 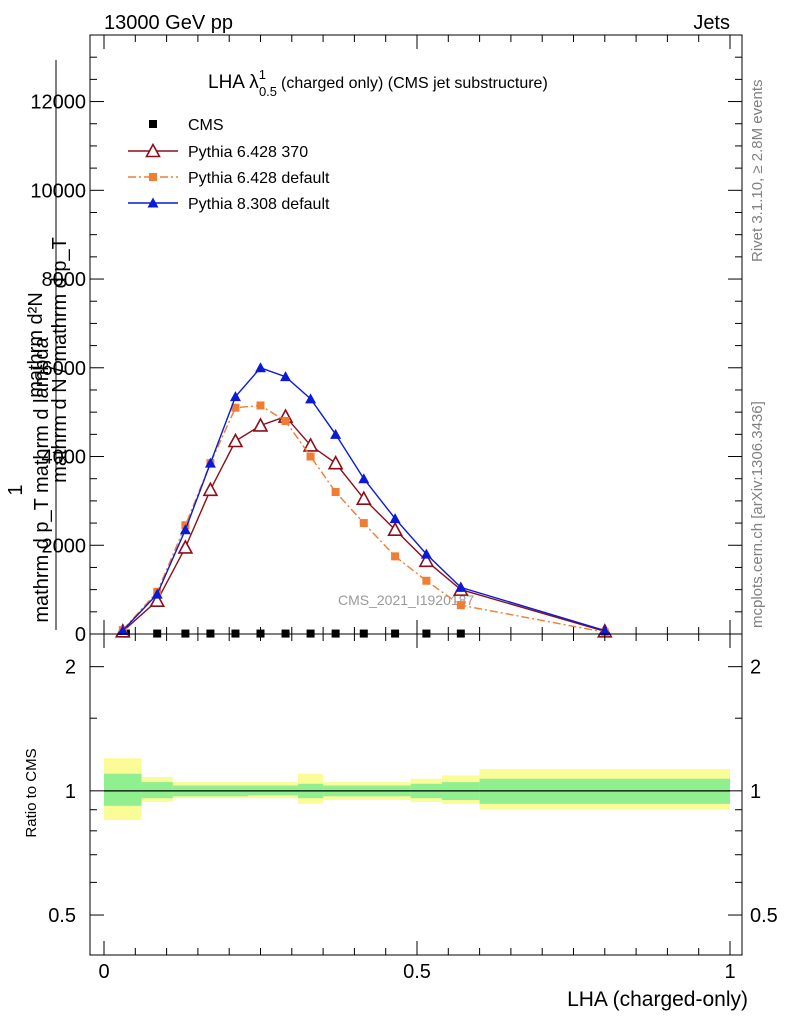 What do you see at coordinates (259, 178) in the screenshot?
I see `legend-label-2: Pythia 6.428 default` at bounding box center [259, 178].